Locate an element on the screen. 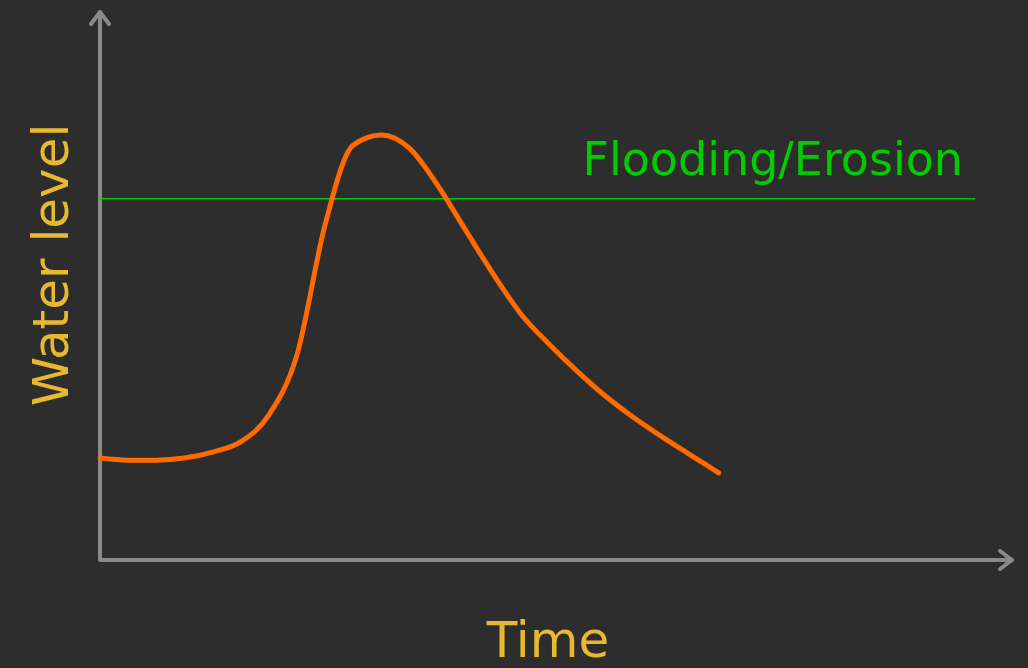 This screenshot has height=668, width=1028. ref-line-label: Flooding/Erosion is located at coordinates (772, 158).